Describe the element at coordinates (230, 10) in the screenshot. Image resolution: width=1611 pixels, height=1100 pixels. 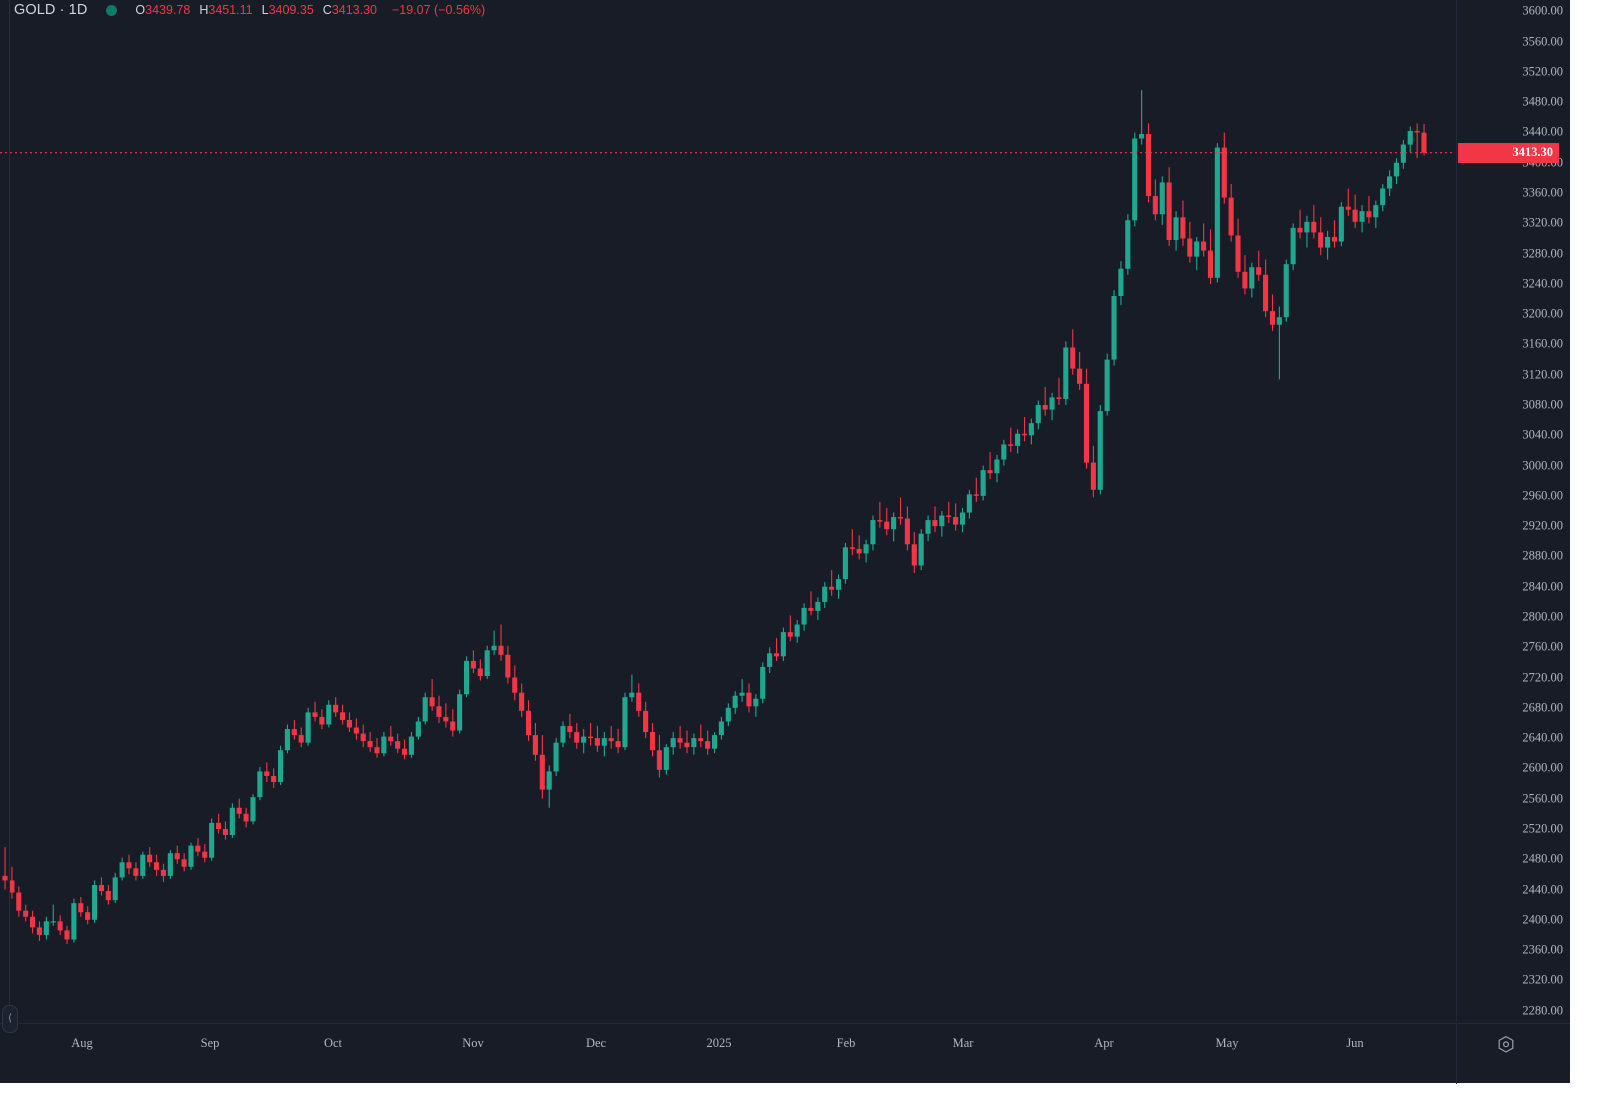
I see `high-value: 3451.11` at that location.